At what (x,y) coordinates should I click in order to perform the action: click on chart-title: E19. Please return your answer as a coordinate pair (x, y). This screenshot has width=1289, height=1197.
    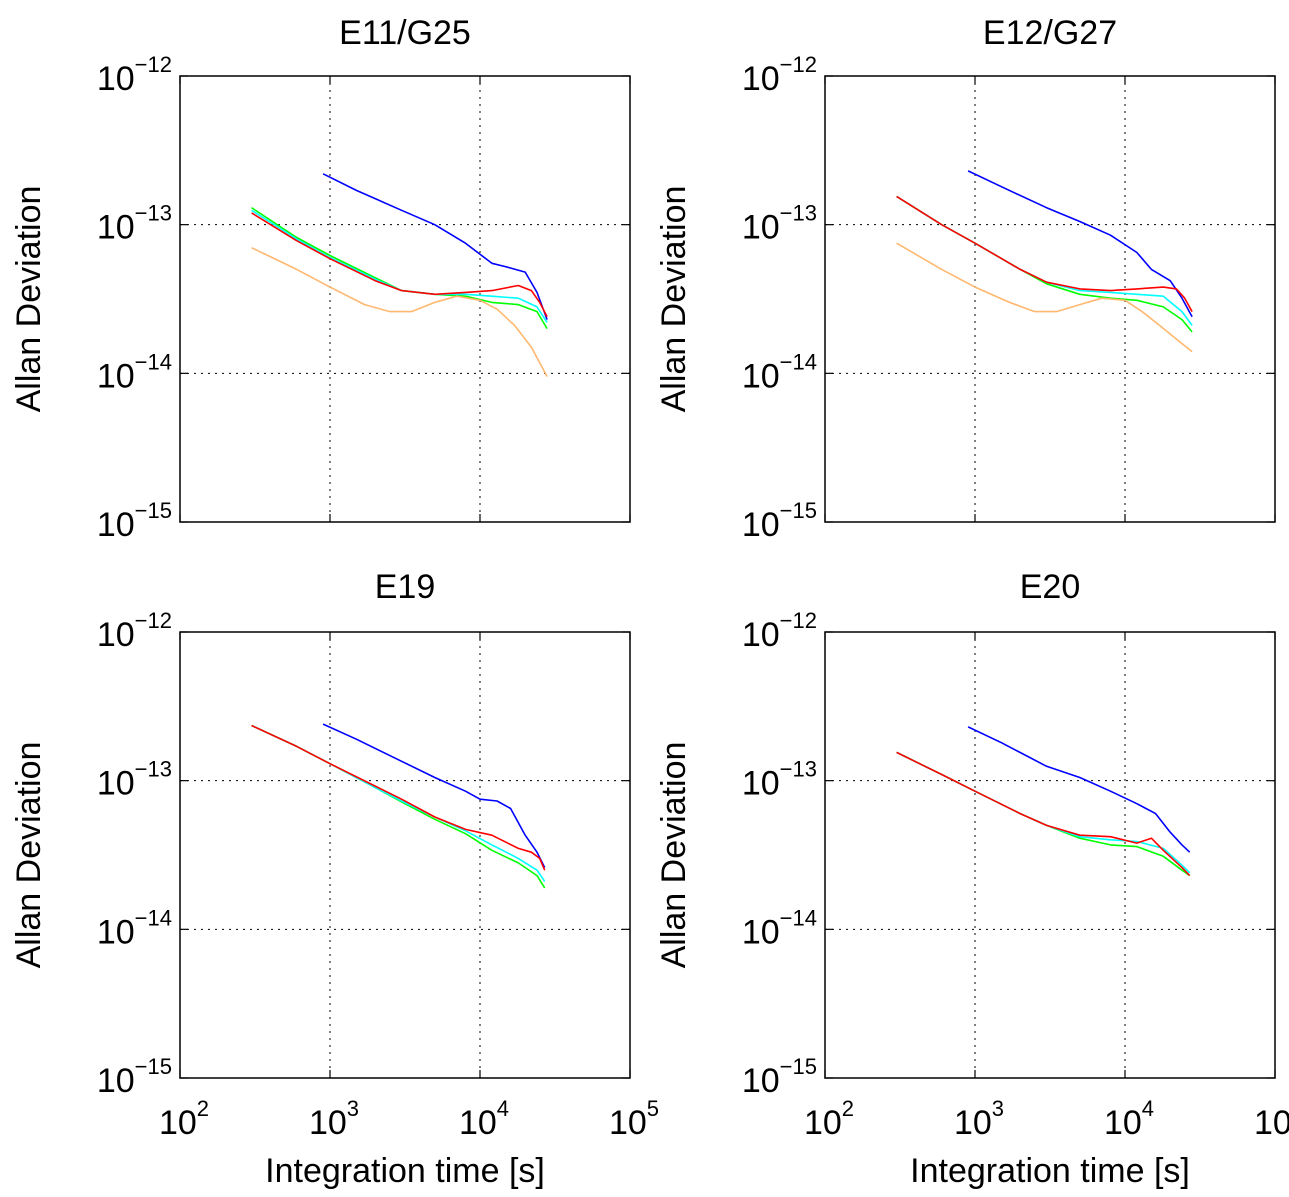
    Looking at the image, I should click on (405, 587).